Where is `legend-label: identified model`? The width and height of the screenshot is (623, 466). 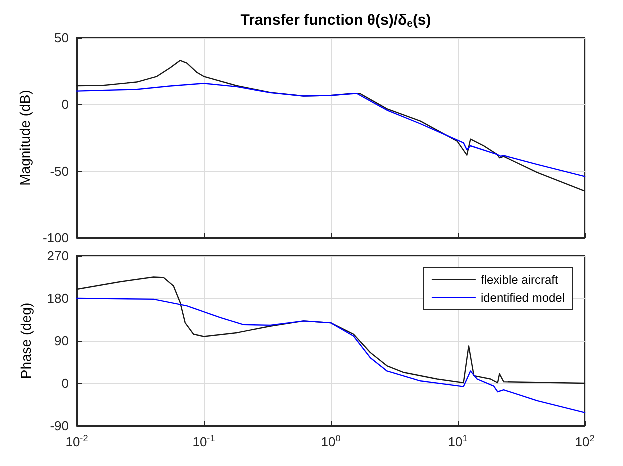 legend-label: identified model is located at coordinates (523, 298).